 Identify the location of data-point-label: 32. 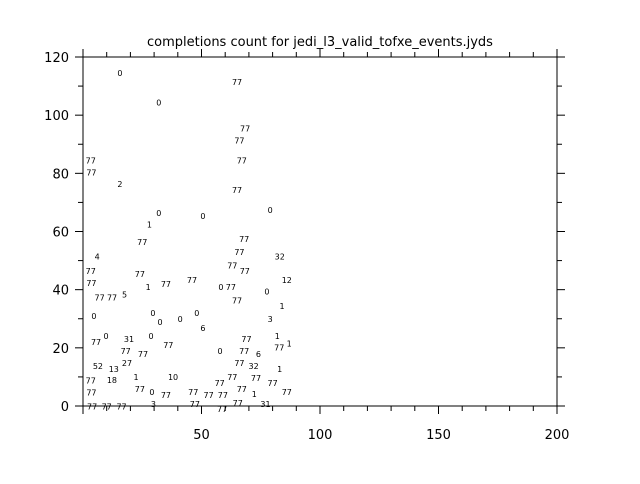
(280, 257).